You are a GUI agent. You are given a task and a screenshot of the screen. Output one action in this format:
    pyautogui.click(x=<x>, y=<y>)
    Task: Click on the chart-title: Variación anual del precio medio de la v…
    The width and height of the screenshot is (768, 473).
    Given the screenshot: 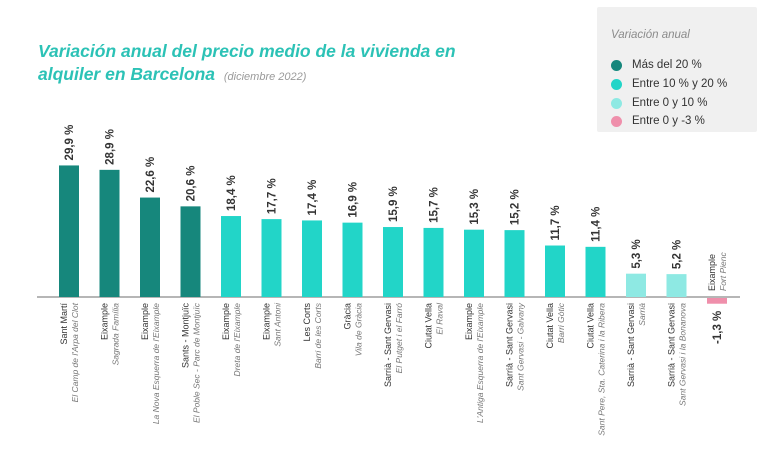 What is the action you would take?
    pyautogui.click(x=273, y=64)
    